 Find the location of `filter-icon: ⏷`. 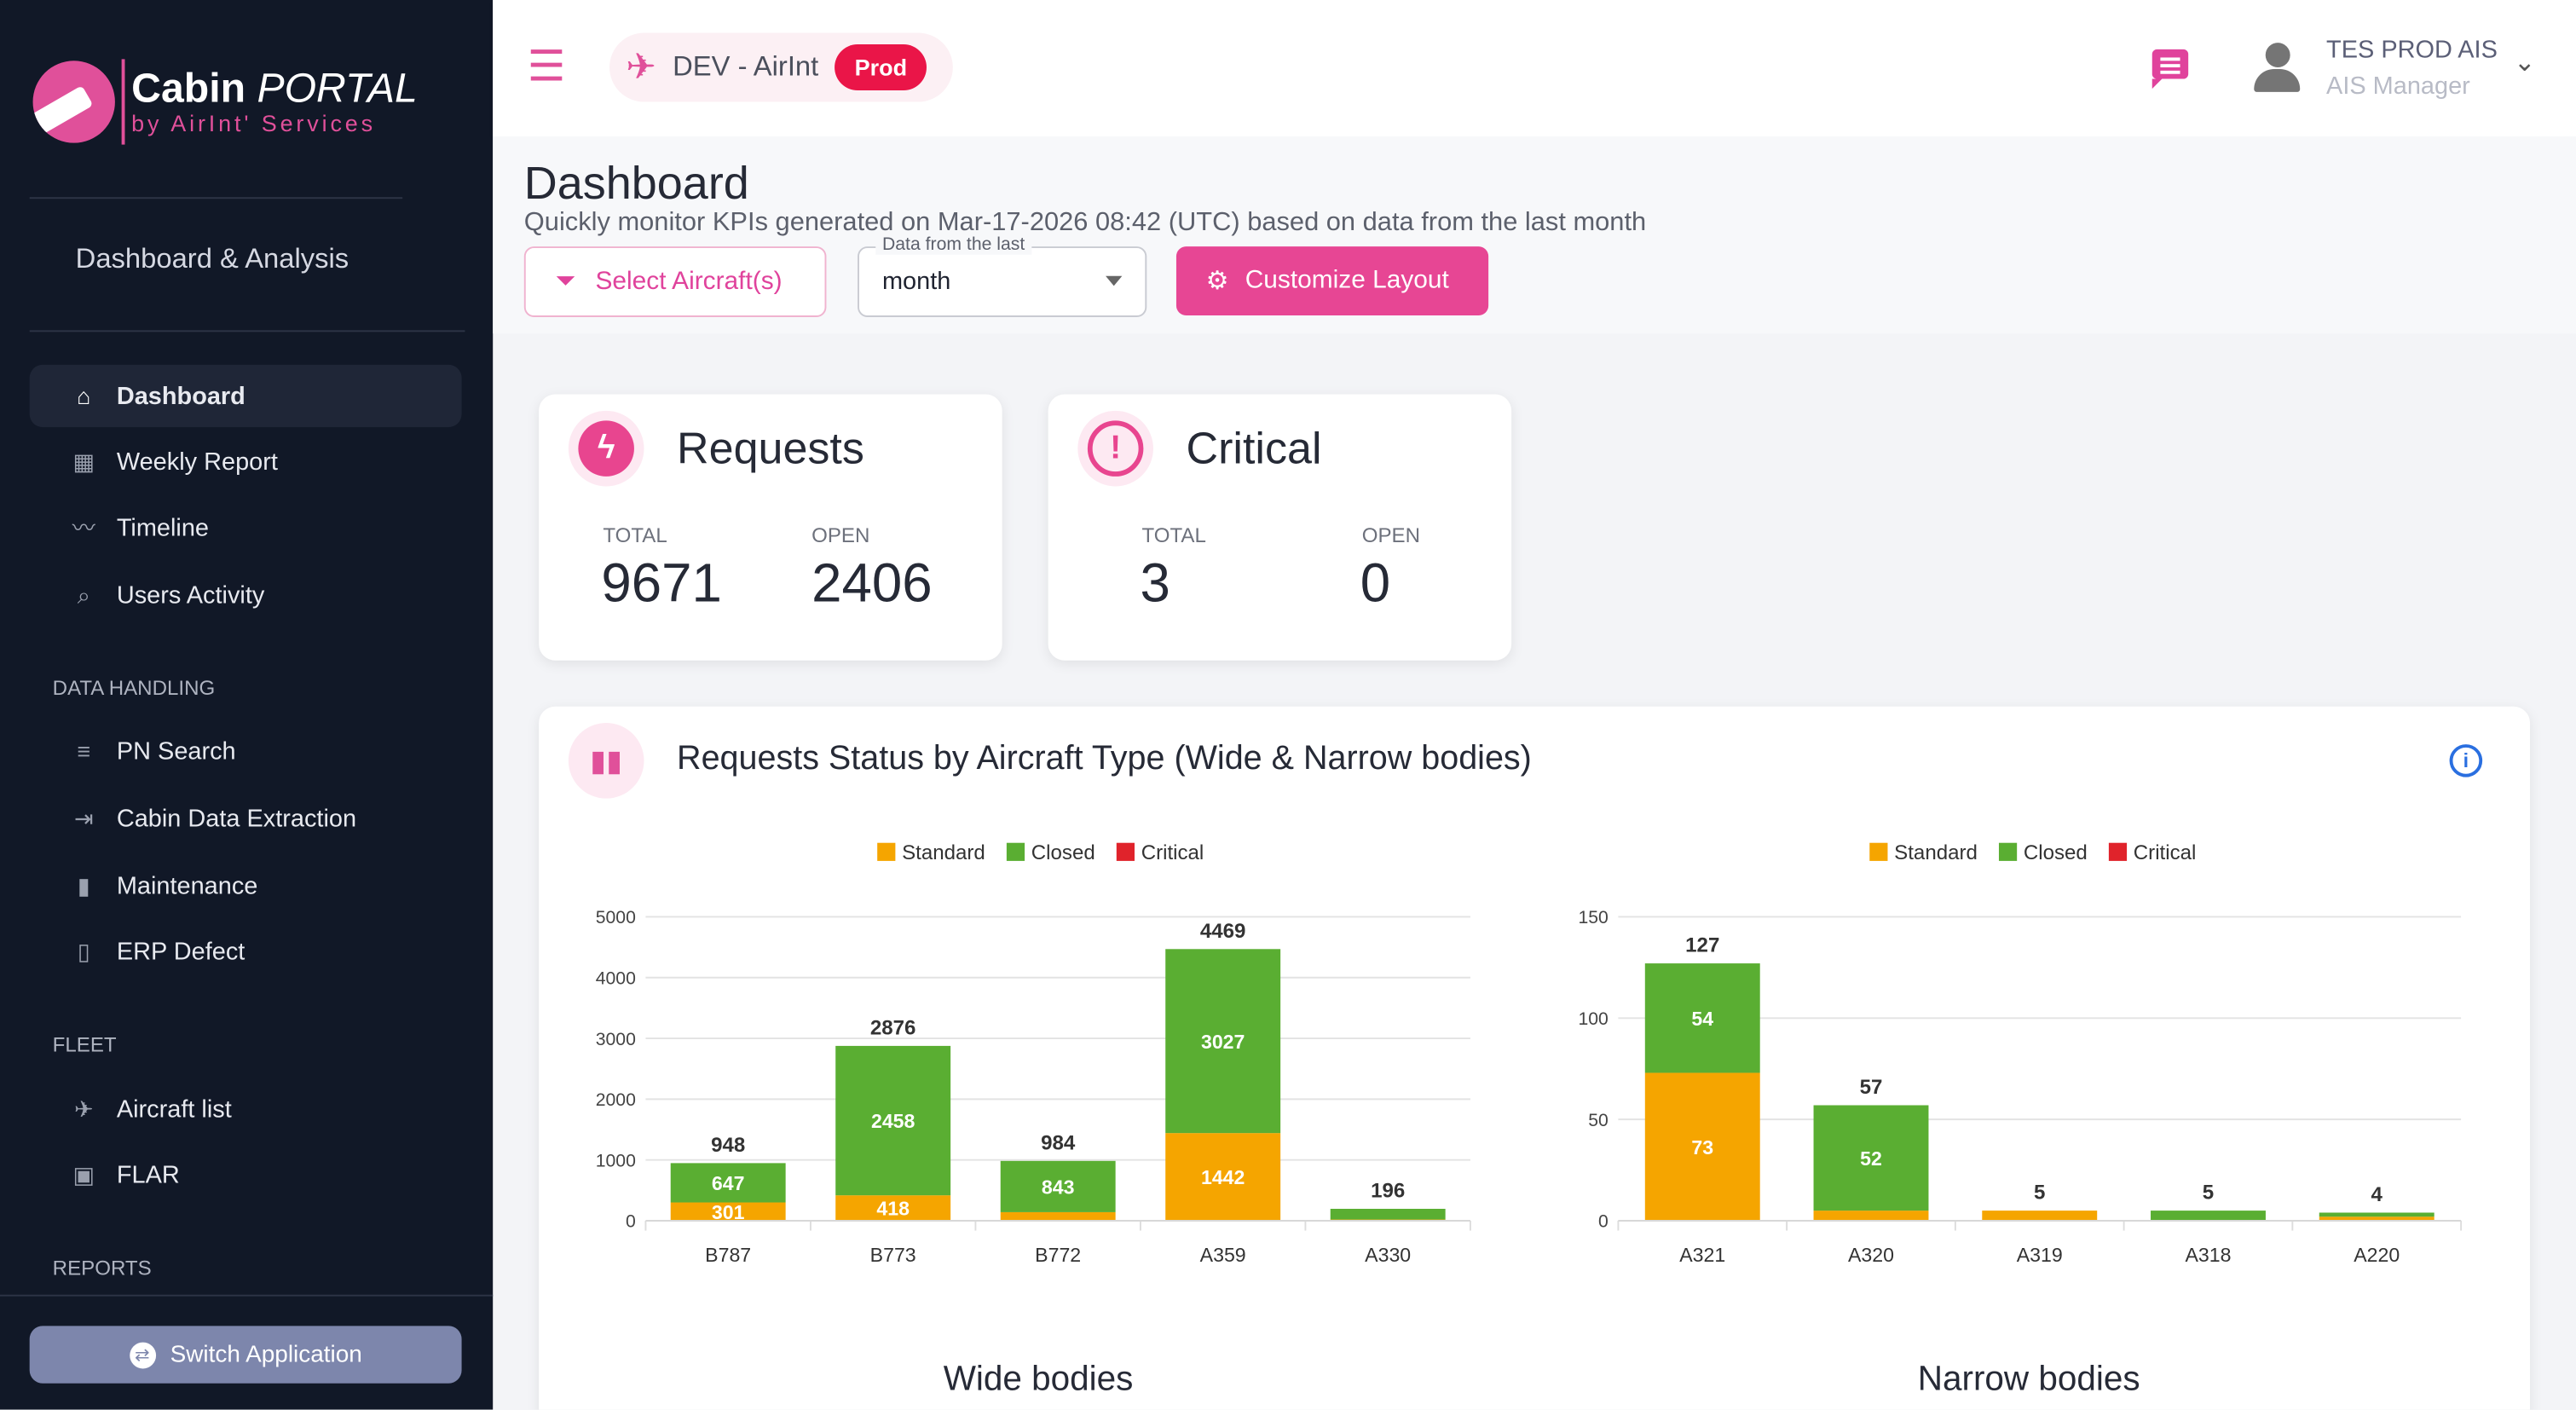

filter-icon: ⏷ is located at coordinates (565, 281).